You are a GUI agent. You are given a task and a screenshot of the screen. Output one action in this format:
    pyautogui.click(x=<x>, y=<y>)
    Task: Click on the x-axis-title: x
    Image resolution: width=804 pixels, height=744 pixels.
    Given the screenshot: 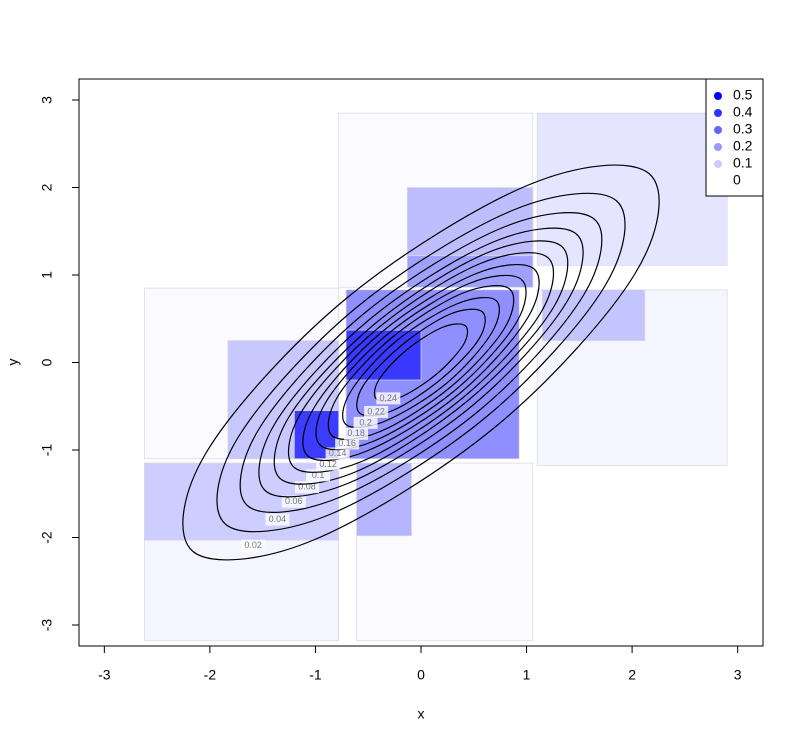 What is the action you would take?
    pyautogui.click(x=421, y=714)
    